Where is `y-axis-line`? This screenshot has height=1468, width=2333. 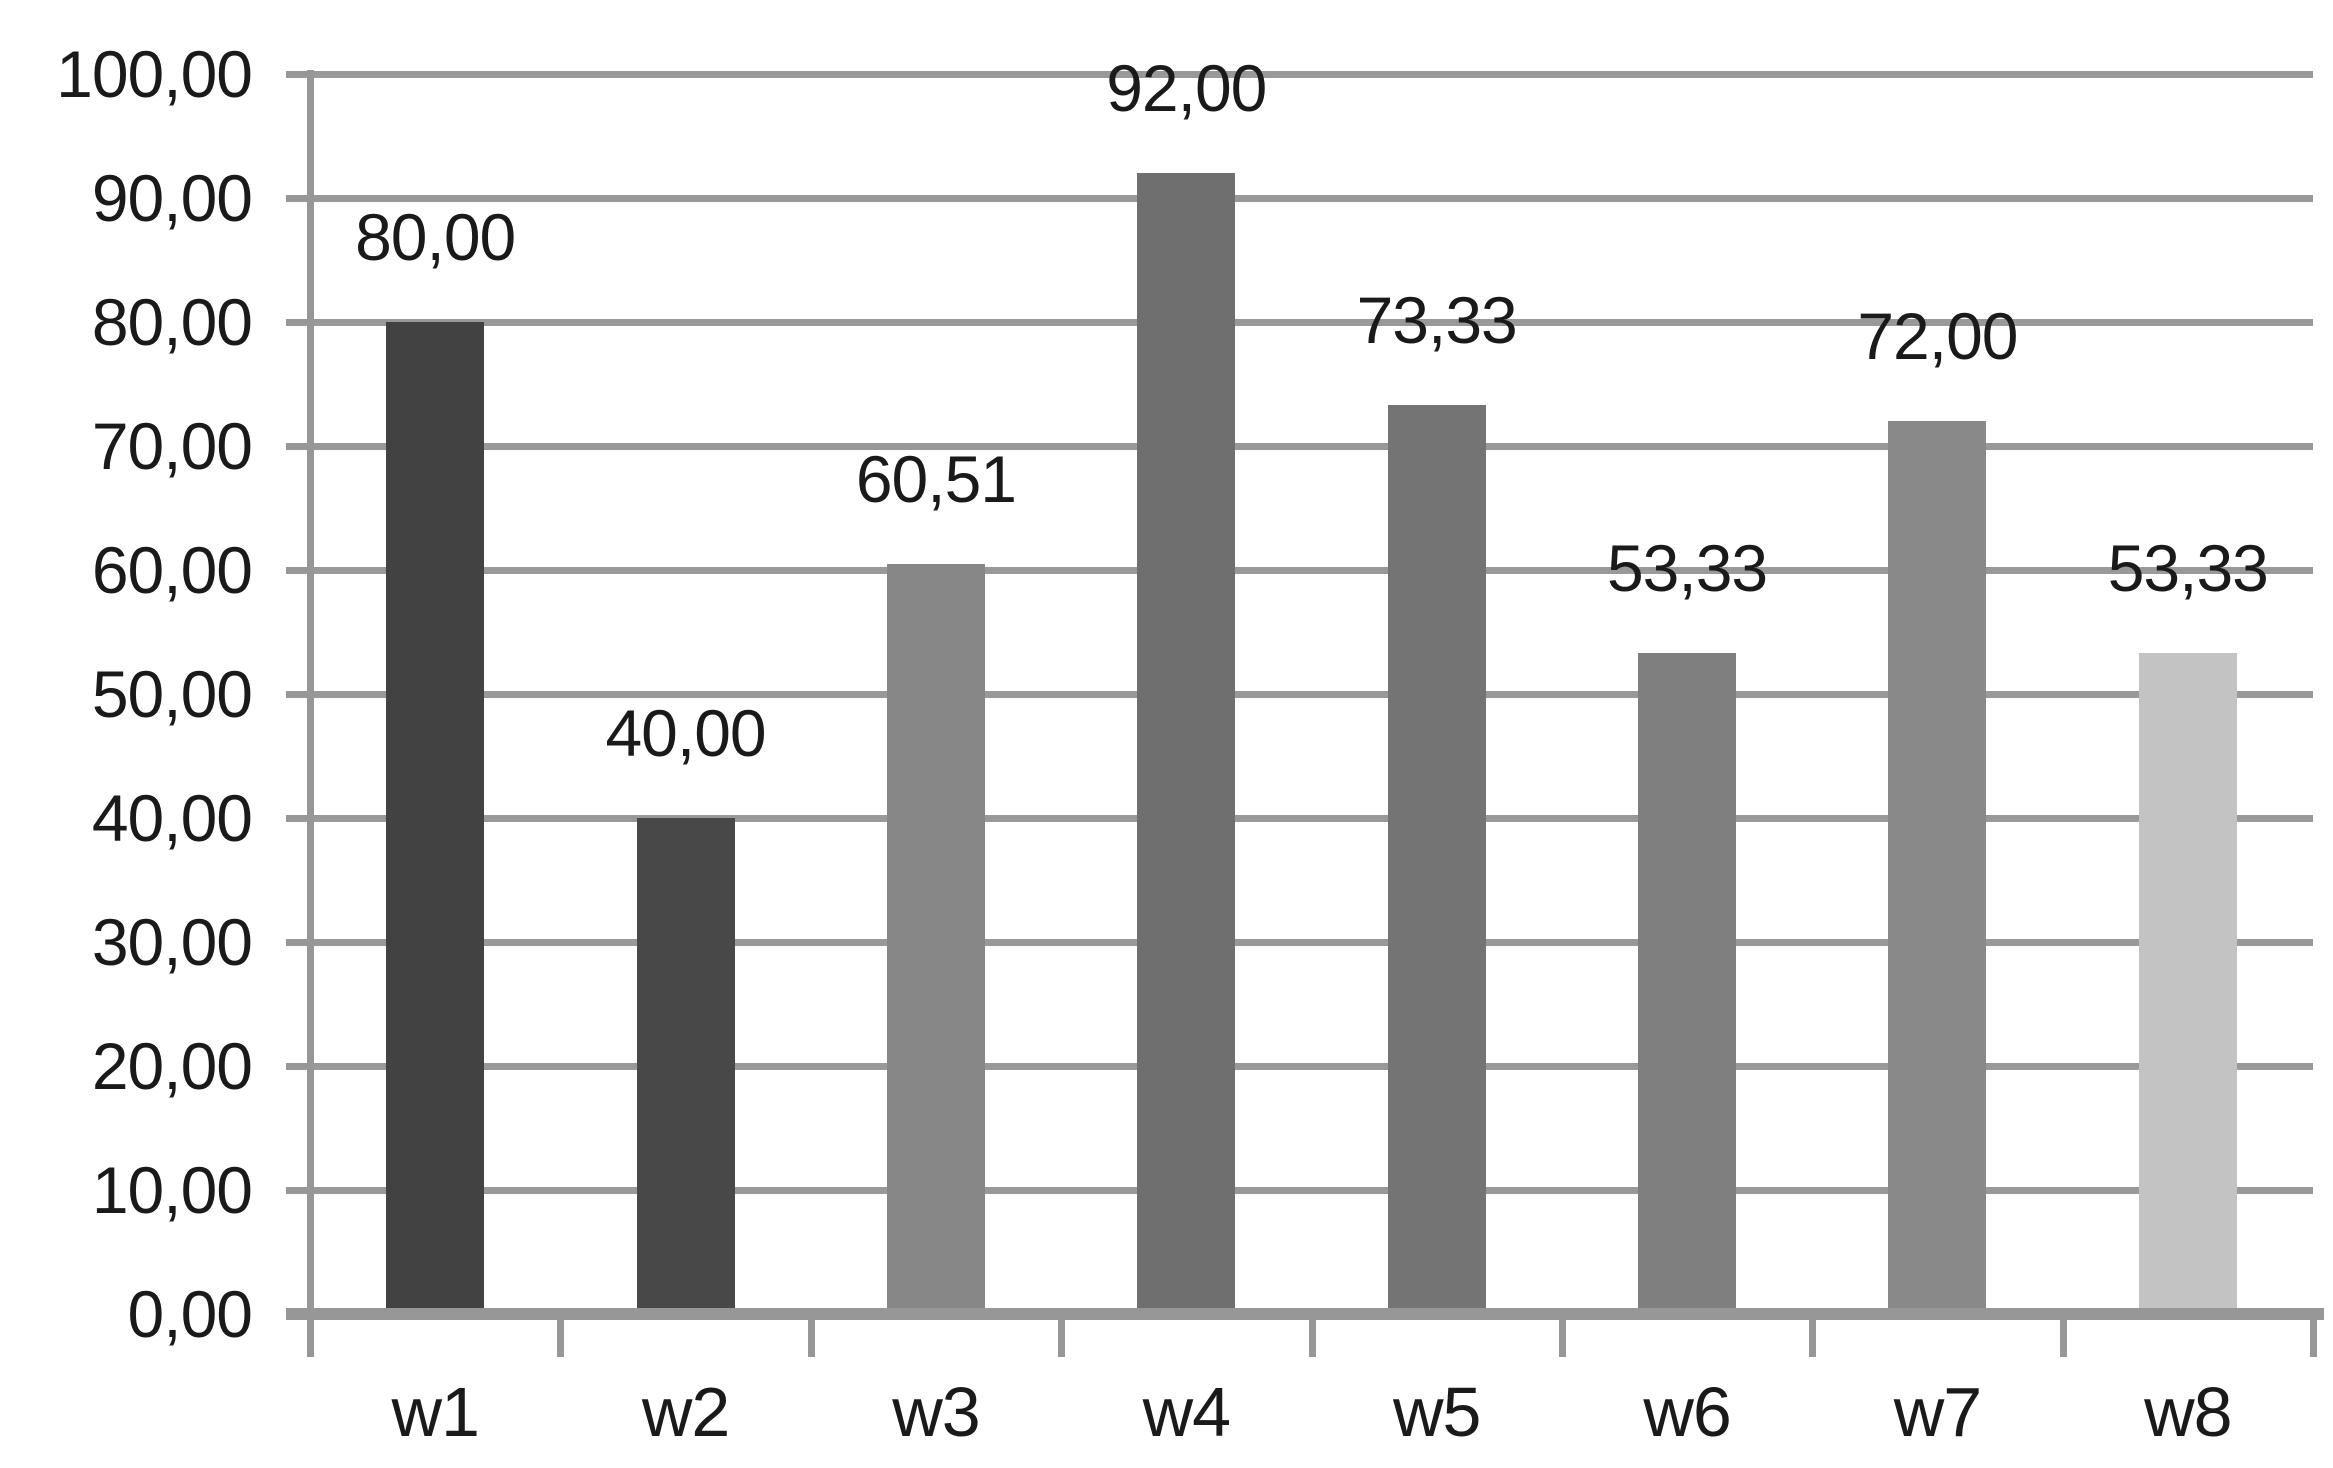 y-axis-line is located at coordinates (310, 713).